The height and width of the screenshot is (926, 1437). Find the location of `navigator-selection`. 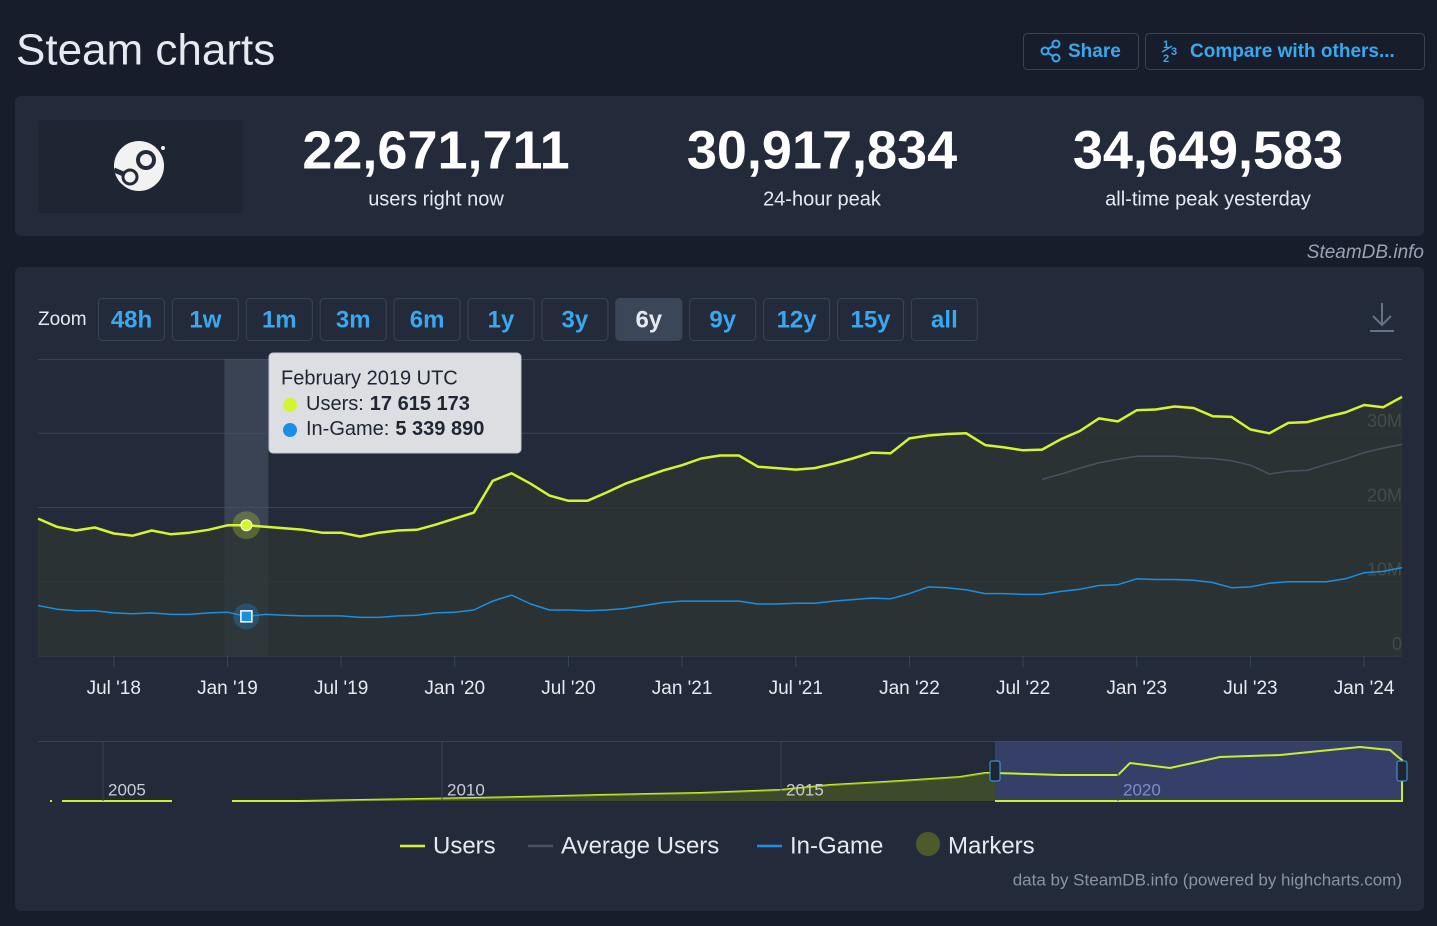

navigator-selection is located at coordinates (1198, 771).